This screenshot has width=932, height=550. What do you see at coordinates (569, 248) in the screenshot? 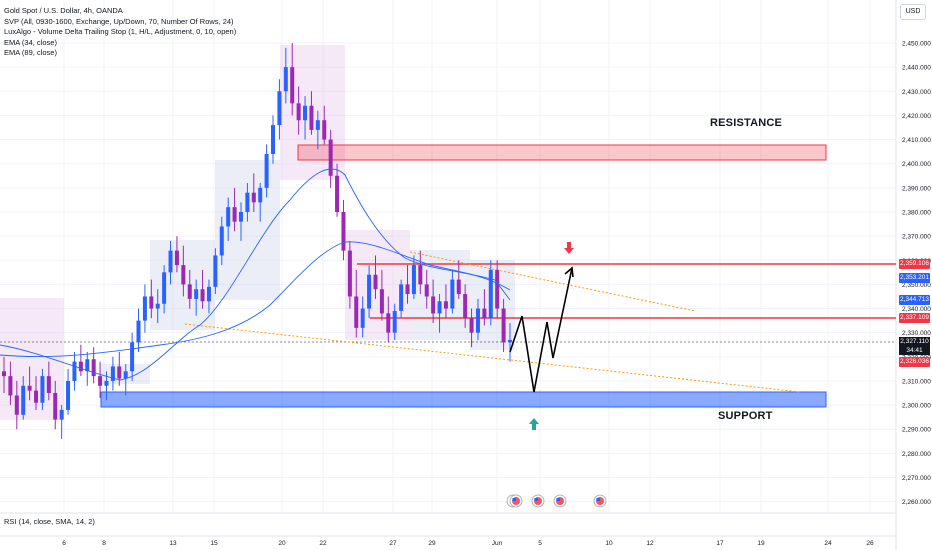
I see `down-arrow-icon` at bounding box center [569, 248].